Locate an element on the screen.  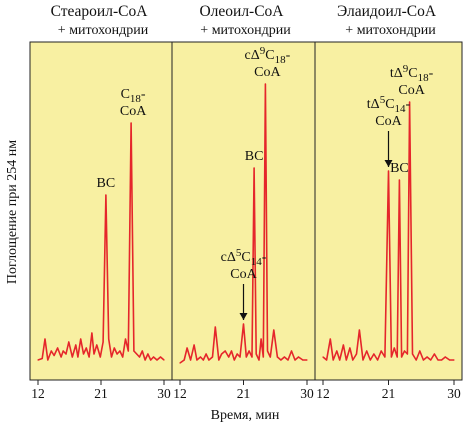
arrow-head is located at coordinates (243, 316).